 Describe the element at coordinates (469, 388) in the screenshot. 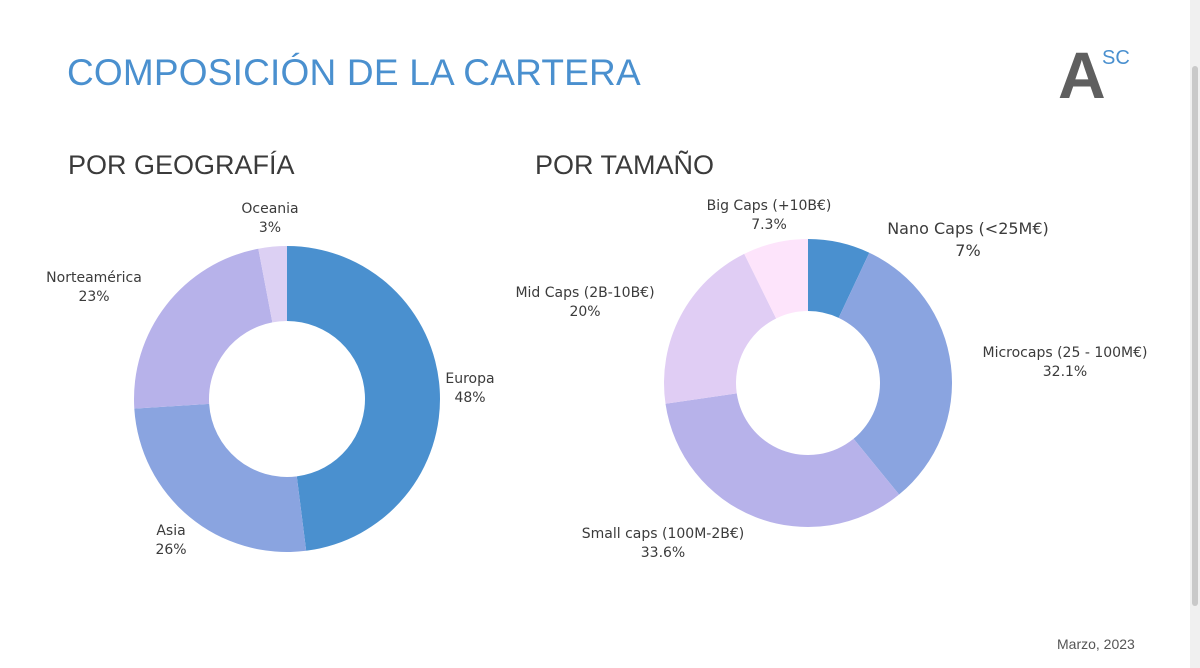

I see `slice-label-europa: Europa 48%` at that location.